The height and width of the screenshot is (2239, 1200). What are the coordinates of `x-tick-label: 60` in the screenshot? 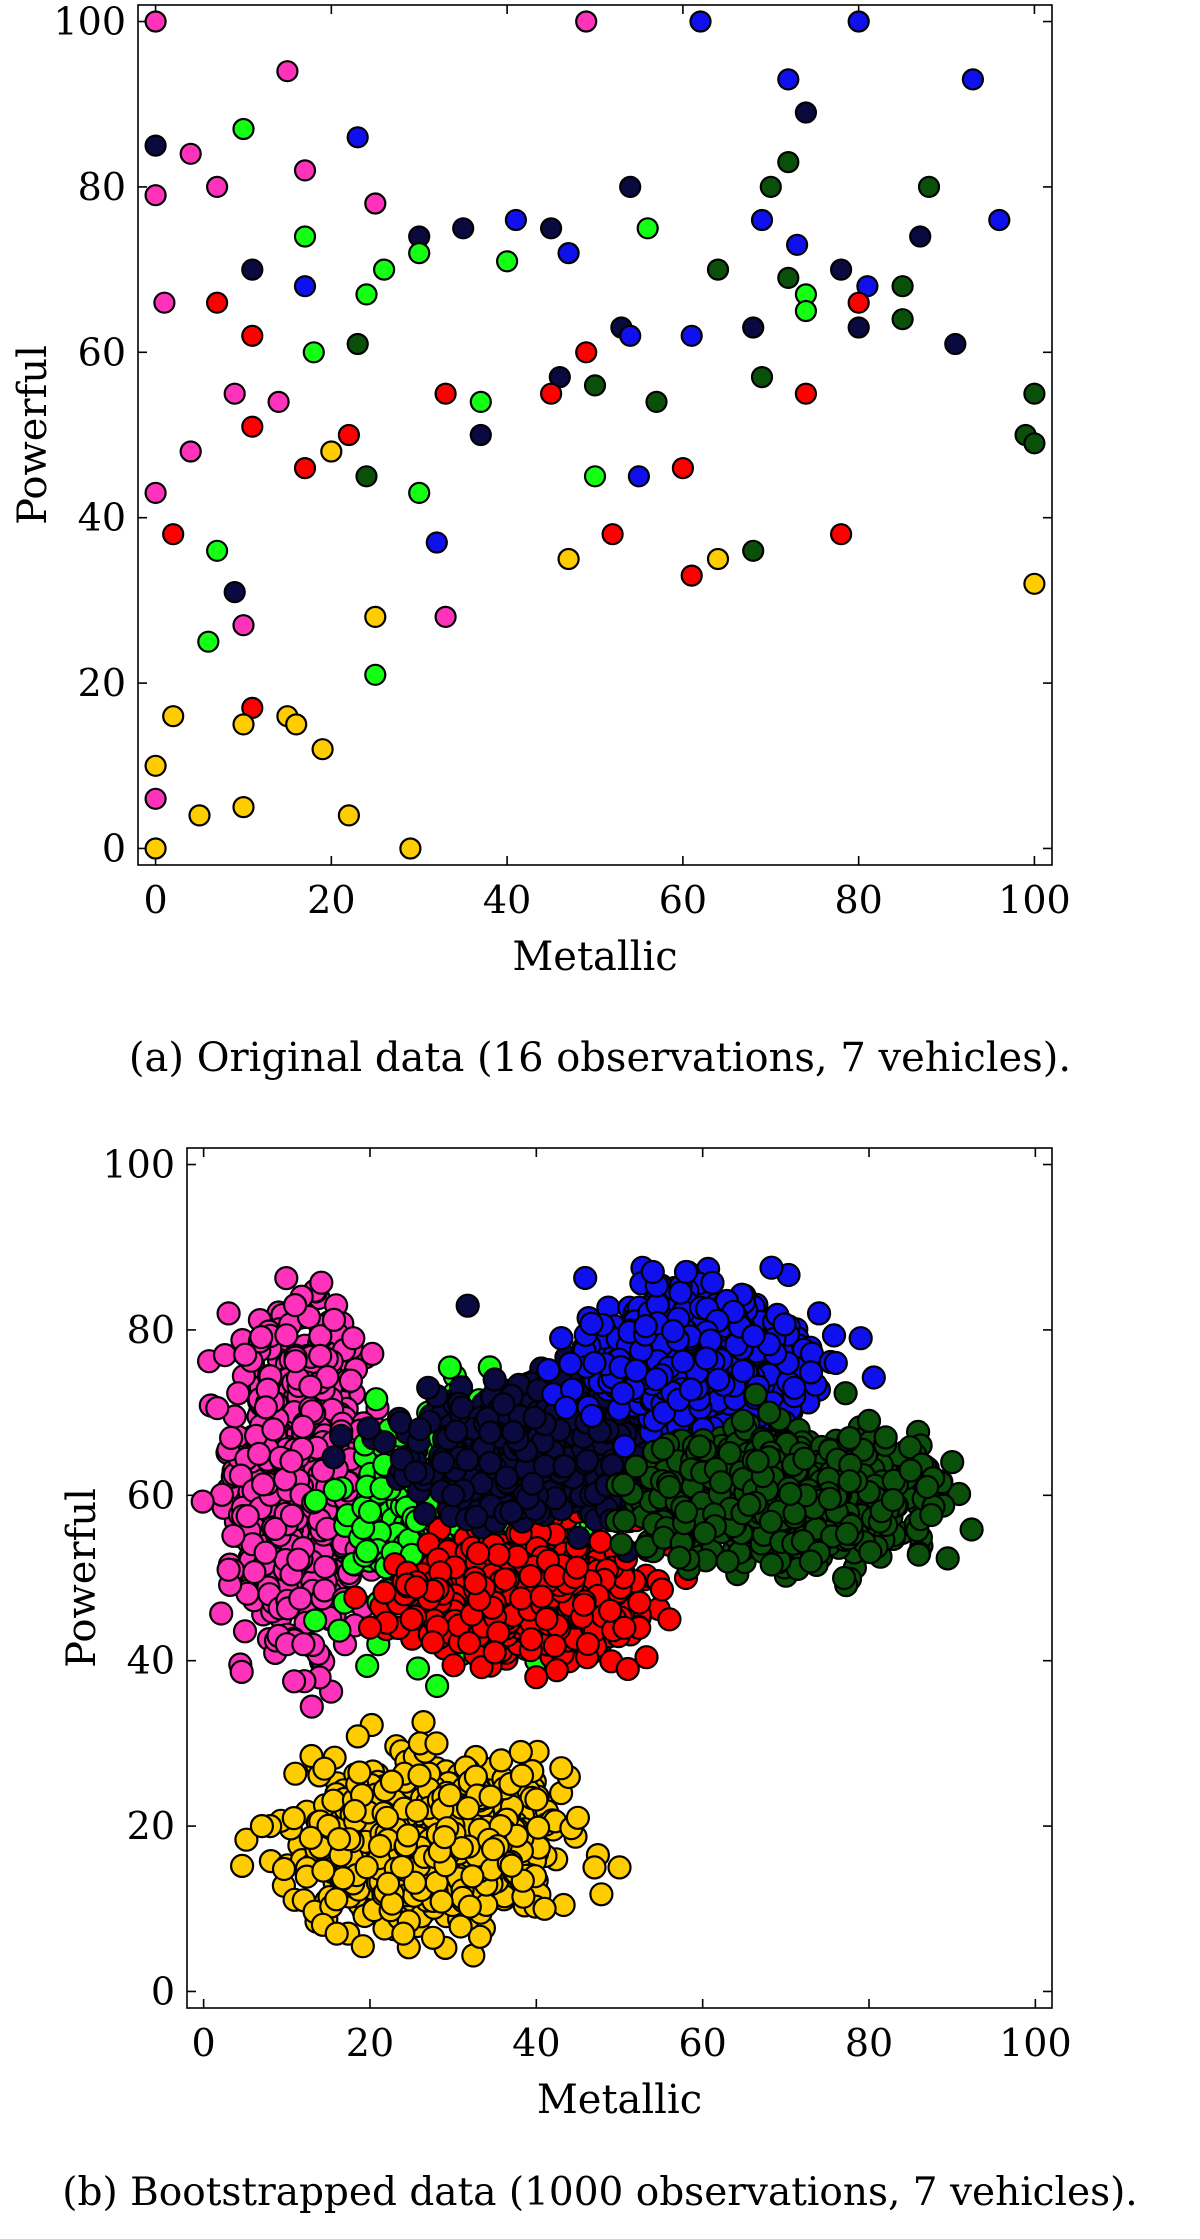 It's located at (683, 900).